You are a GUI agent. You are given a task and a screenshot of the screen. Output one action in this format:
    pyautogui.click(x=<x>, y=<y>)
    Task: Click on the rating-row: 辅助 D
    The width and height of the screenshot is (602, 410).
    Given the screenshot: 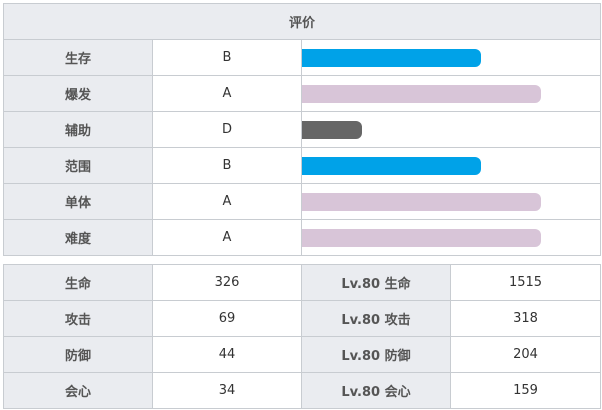 What is the action you would take?
    pyautogui.click(x=302, y=129)
    